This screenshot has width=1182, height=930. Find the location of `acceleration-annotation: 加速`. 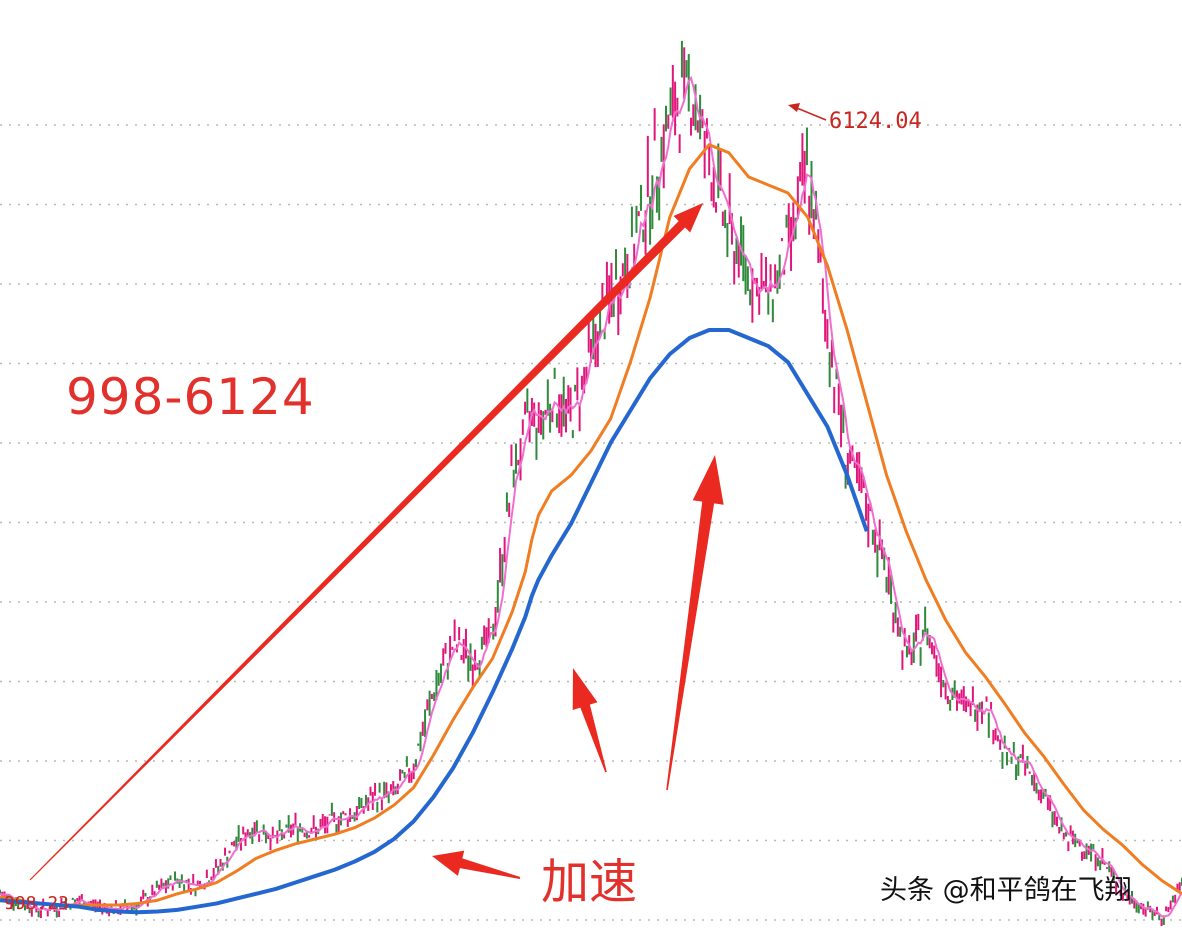

acceleration-annotation: 加速 is located at coordinates (589, 882).